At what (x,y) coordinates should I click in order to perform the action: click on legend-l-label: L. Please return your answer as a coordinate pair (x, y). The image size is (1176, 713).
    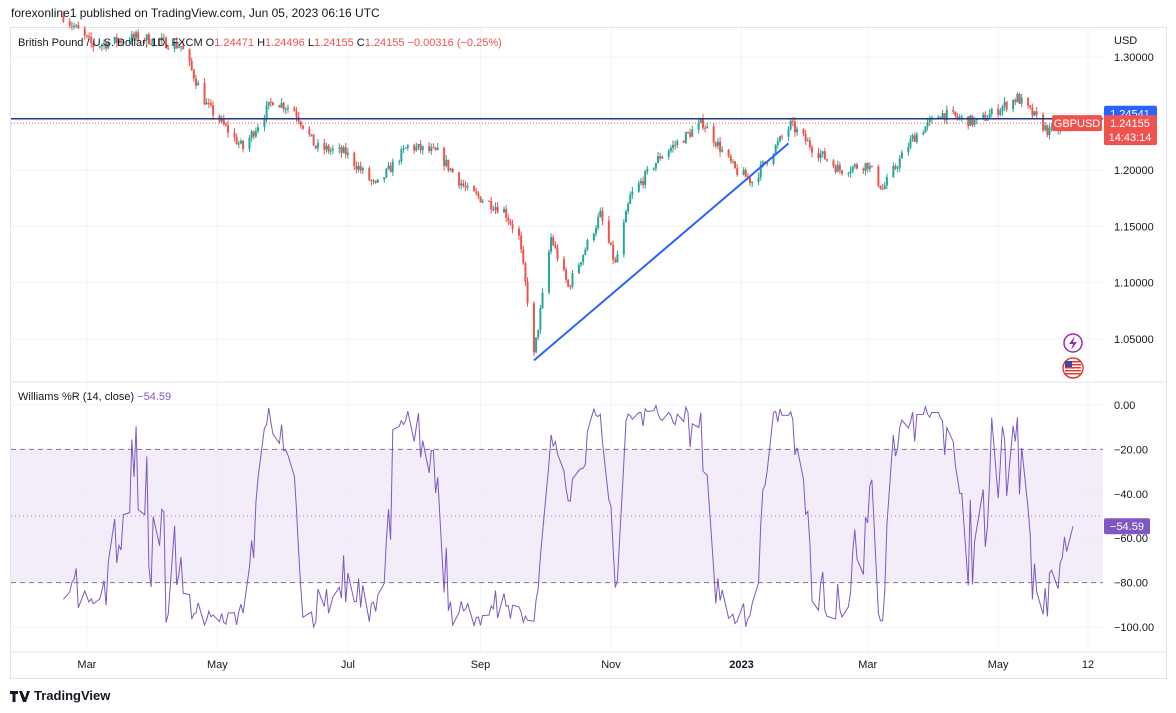
    Looking at the image, I should click on (311, 43).